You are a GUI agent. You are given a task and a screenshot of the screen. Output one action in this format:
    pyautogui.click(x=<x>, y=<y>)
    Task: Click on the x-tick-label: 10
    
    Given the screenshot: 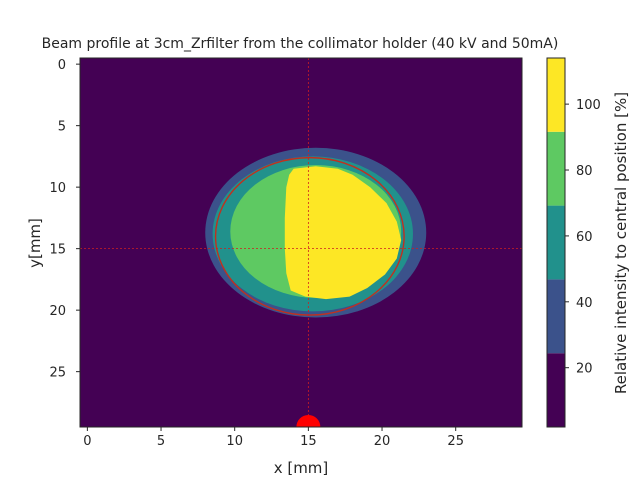 What is the action you would take?
    pyautogui.click(x=234, y=441)
    